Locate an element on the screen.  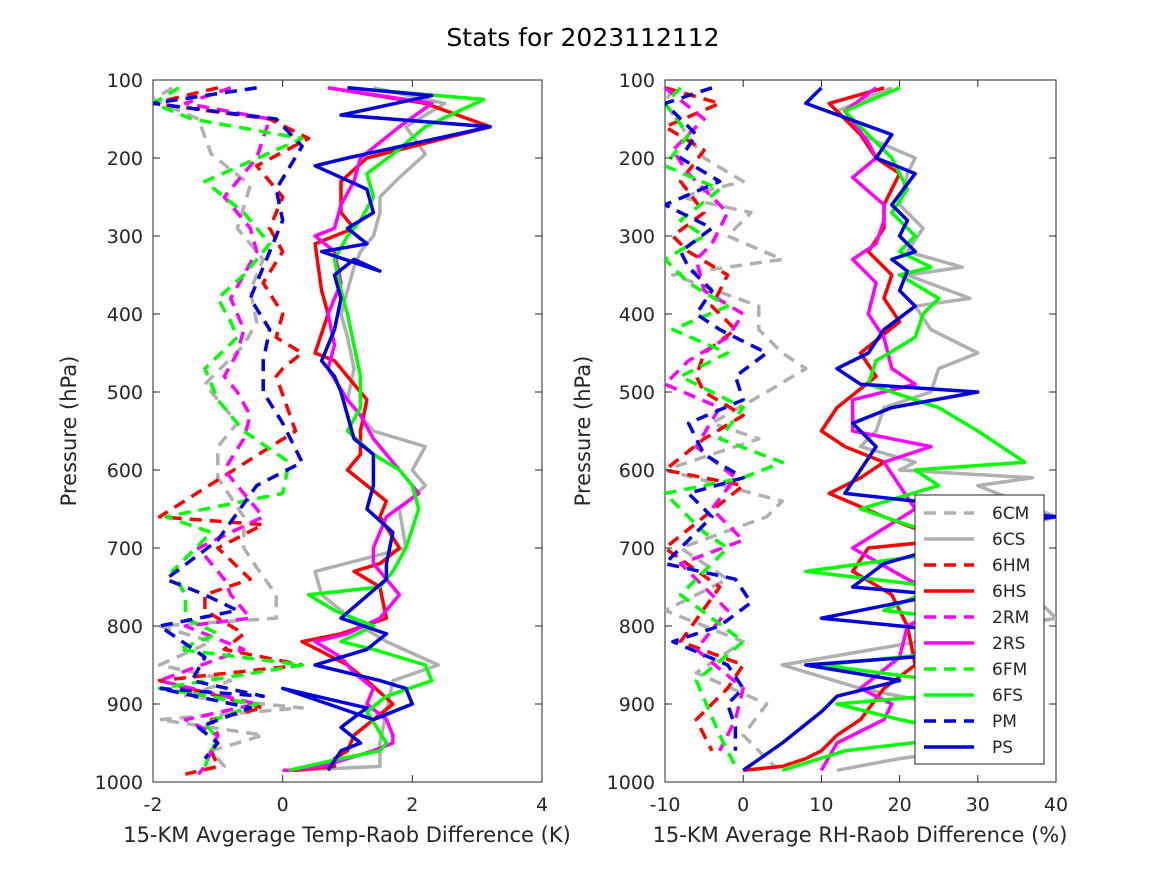
temp-xtick-label: -2 is located at coordinates (153, 805).